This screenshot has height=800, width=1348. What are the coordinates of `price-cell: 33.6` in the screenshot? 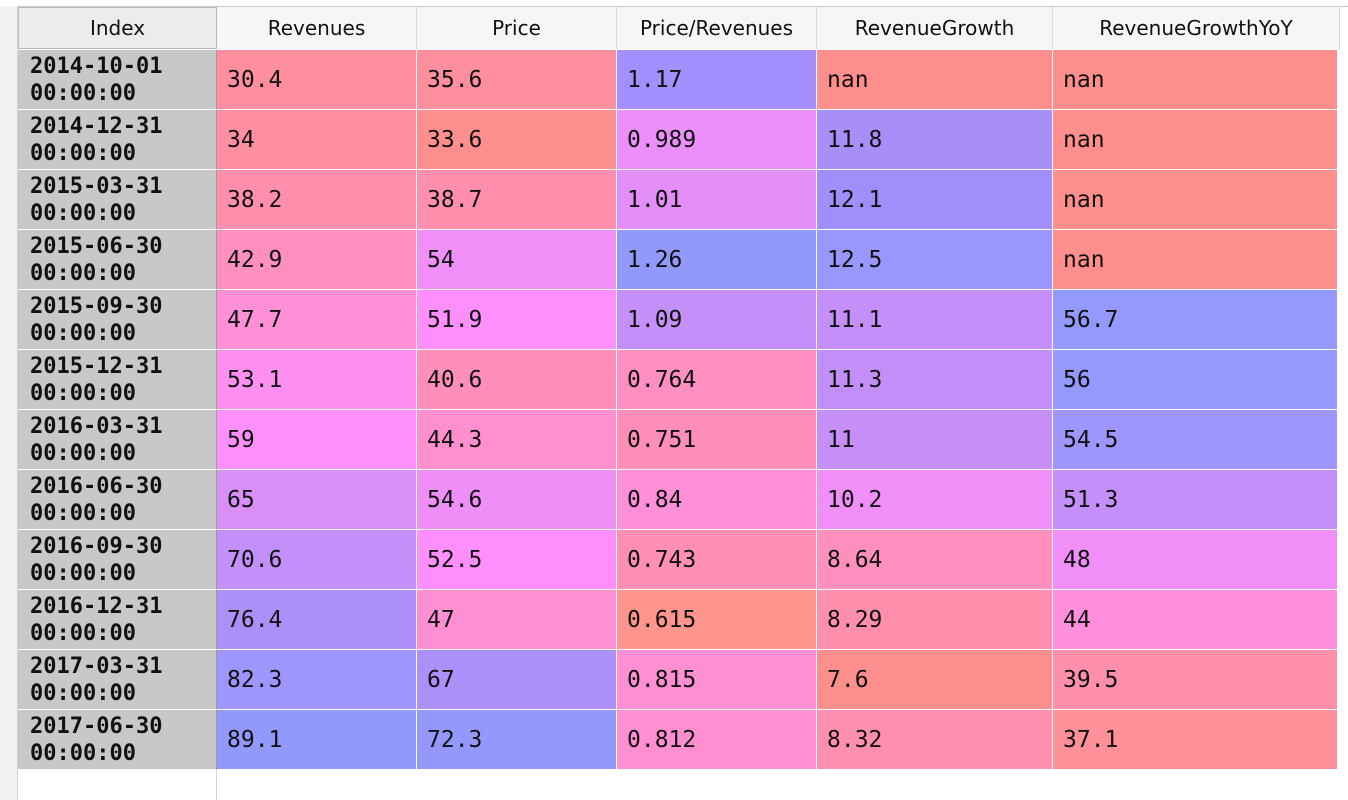 It's located at (517, 140).